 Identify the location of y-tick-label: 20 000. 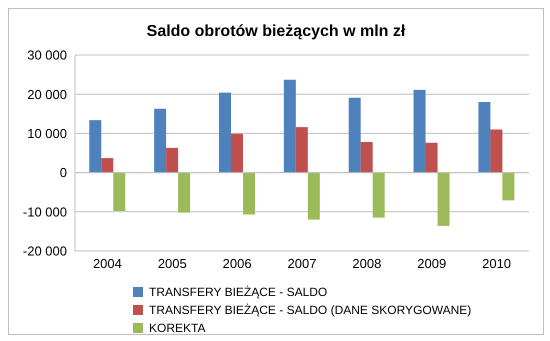
(47, 94).